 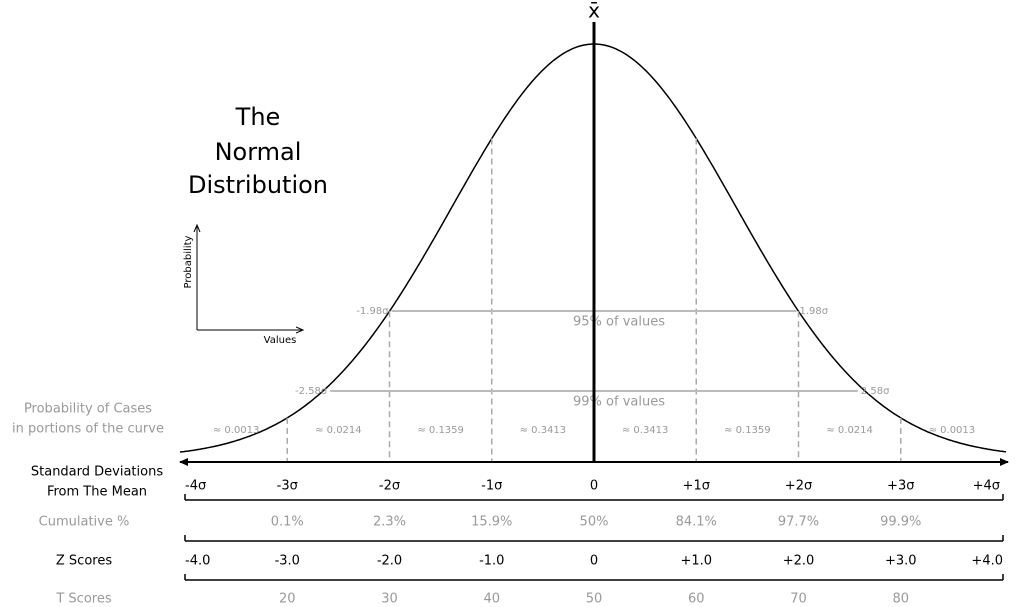 I want to click on sd-value: -3σ, so click(x=287, y=486).